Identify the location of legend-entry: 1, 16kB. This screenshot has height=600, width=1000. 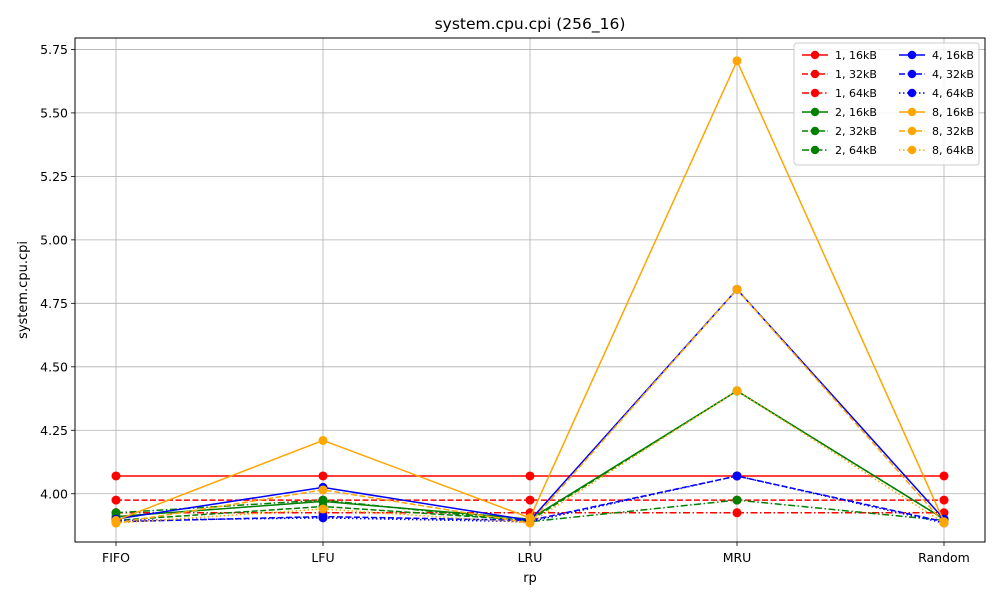
(839, 55).